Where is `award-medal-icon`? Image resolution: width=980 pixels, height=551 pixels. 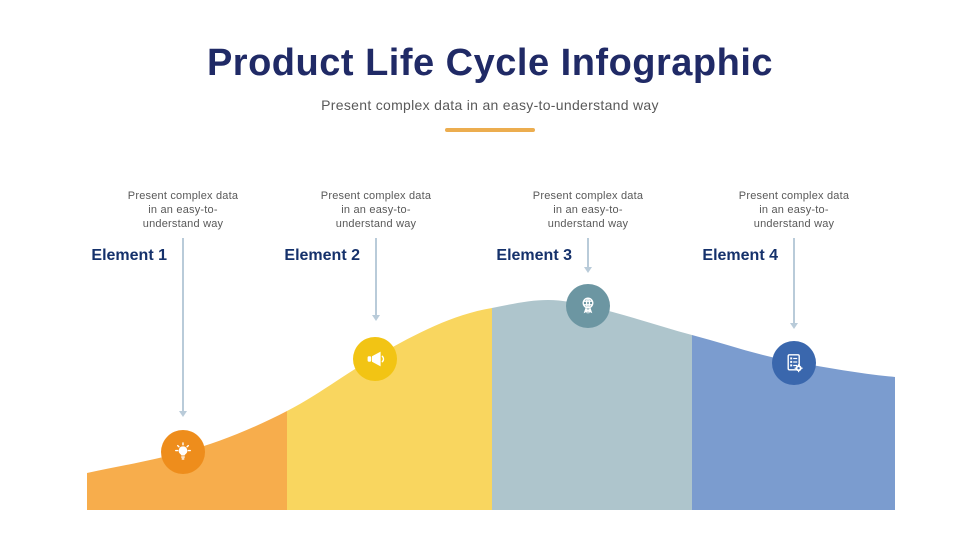 award-medal-icon is located at coordinates (588, 305).